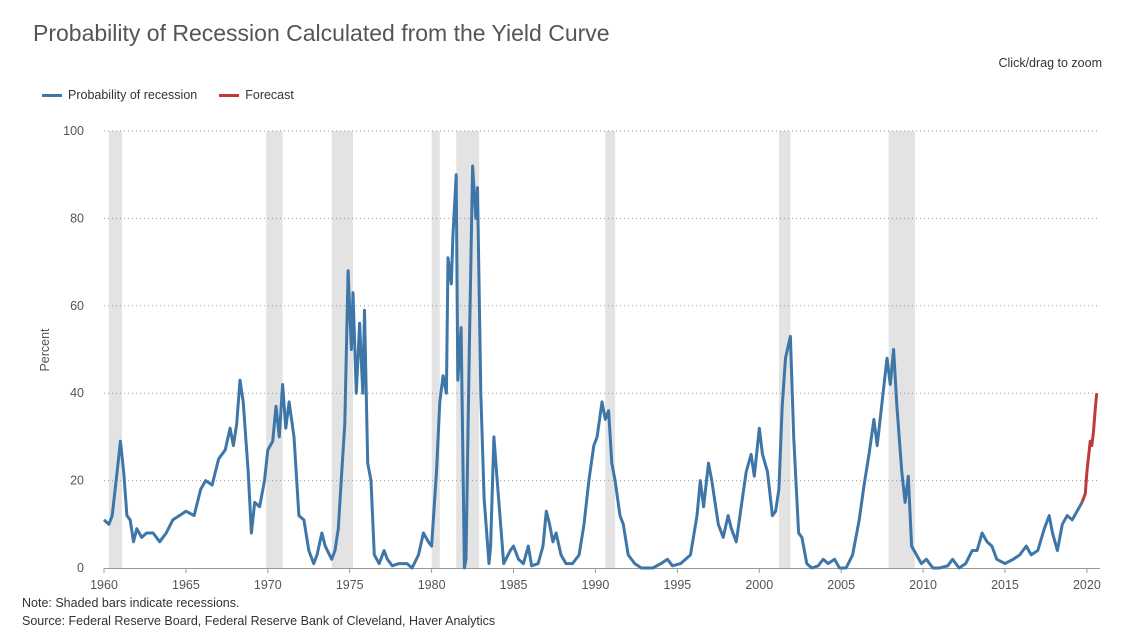 The height and width of the screenshot is (644, 1122). What do you see at coordinates (104, 585) in the screenshot?
I see `x-tick-label: 1960` at bounding box center [104, 585].